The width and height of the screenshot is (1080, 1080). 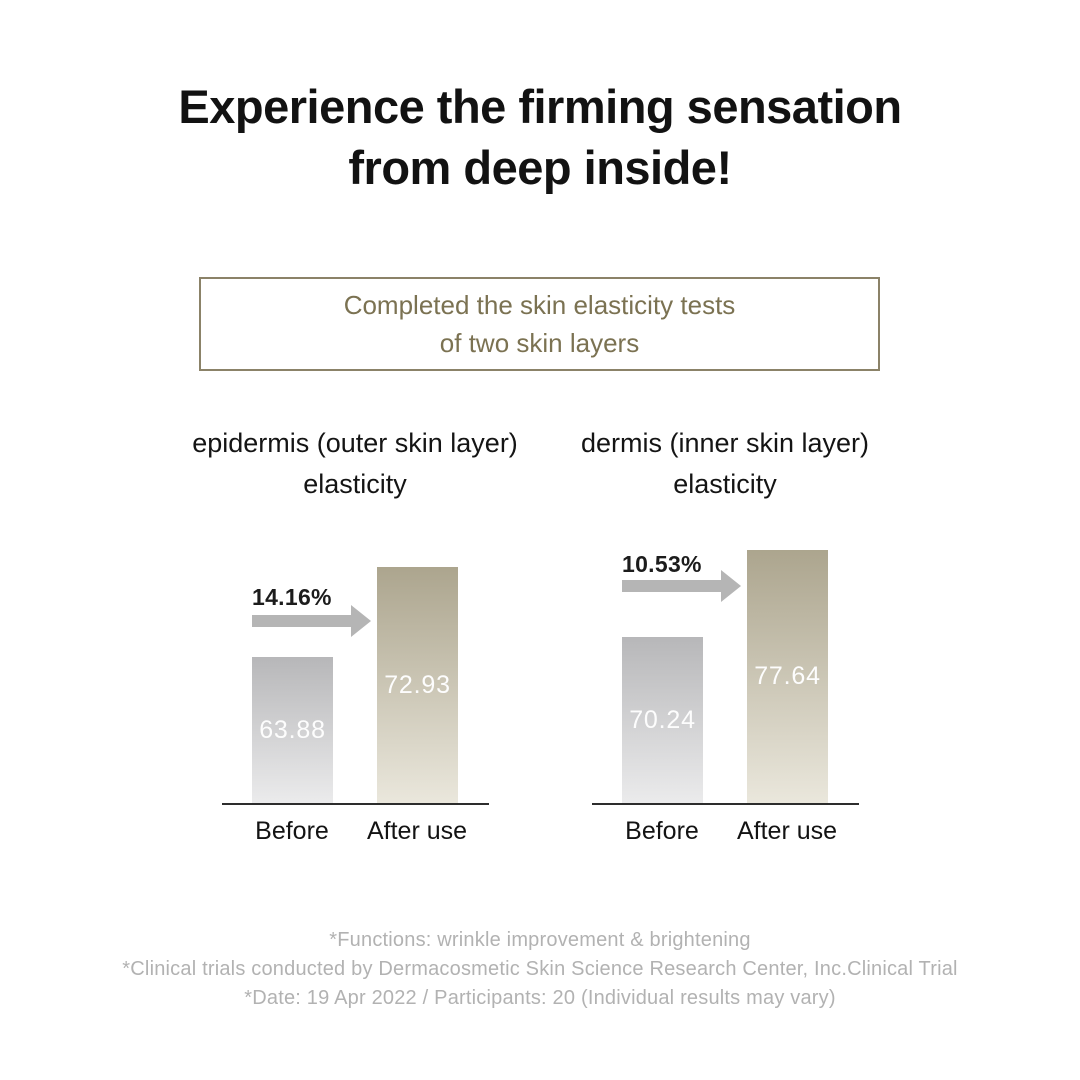 I want to click on improvement-label-dermis: 10.53%, so click(x=662, y=564).